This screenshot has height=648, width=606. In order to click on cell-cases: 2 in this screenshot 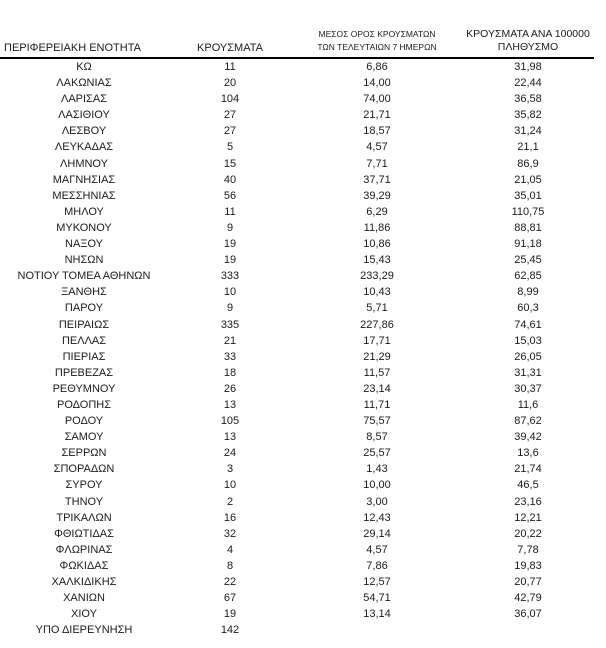, I will do `click(230, 501)`.